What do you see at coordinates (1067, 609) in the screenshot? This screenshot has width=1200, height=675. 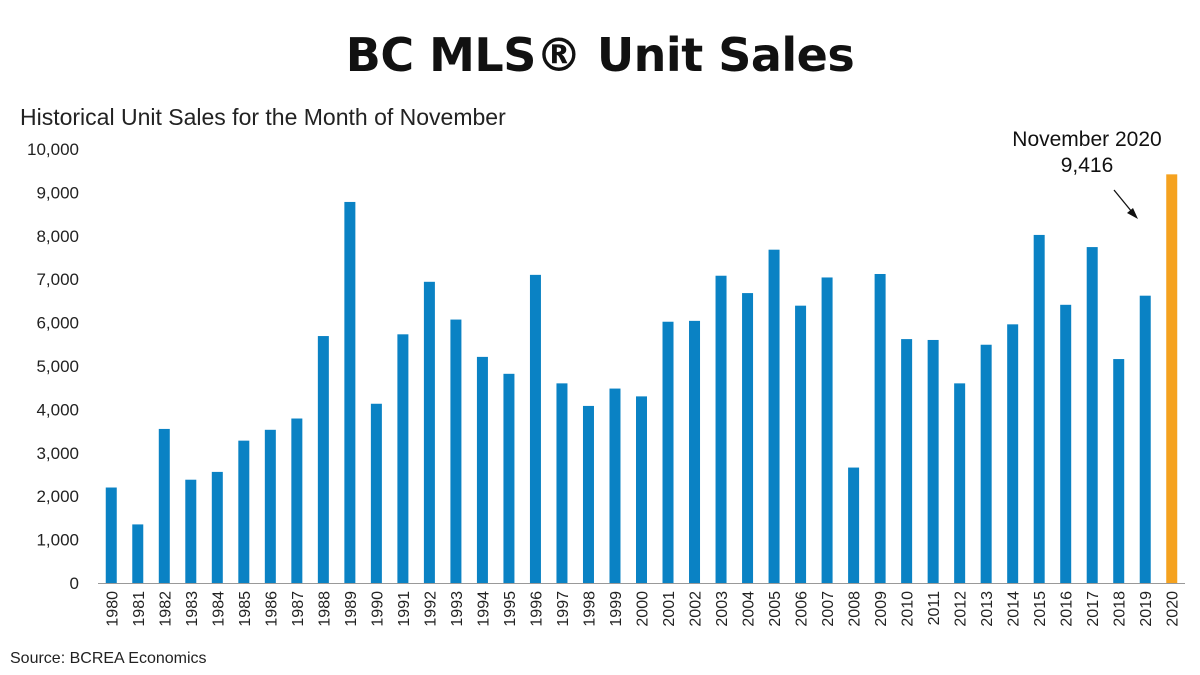 I see `x-tick-label: 2016` at bounding box center [1067, 609].